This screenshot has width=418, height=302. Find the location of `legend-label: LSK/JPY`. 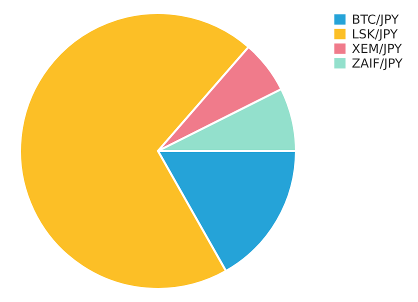

legend-label: LSK/JPY is located at coordinates (375, 35).